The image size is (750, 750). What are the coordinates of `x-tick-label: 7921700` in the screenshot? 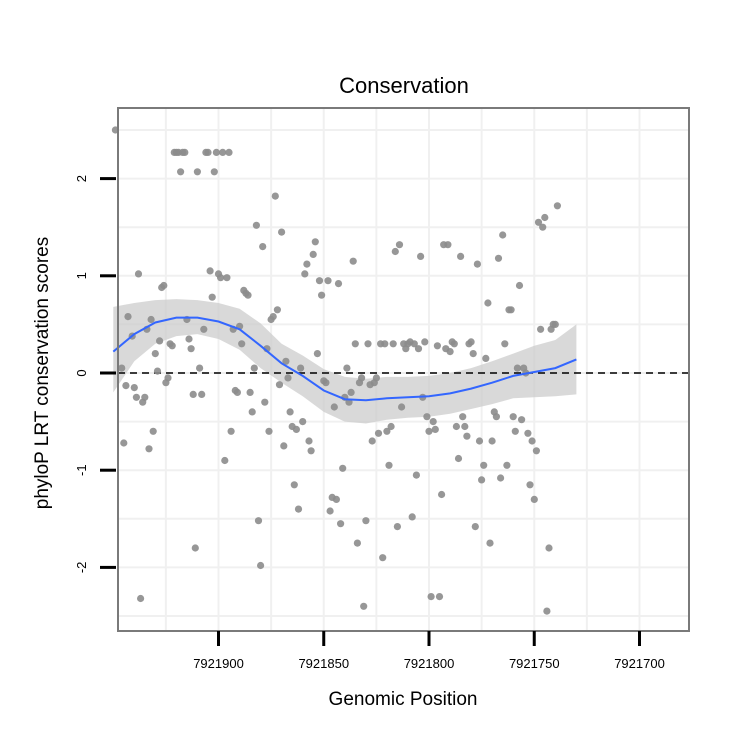 It's located at (639, 663).